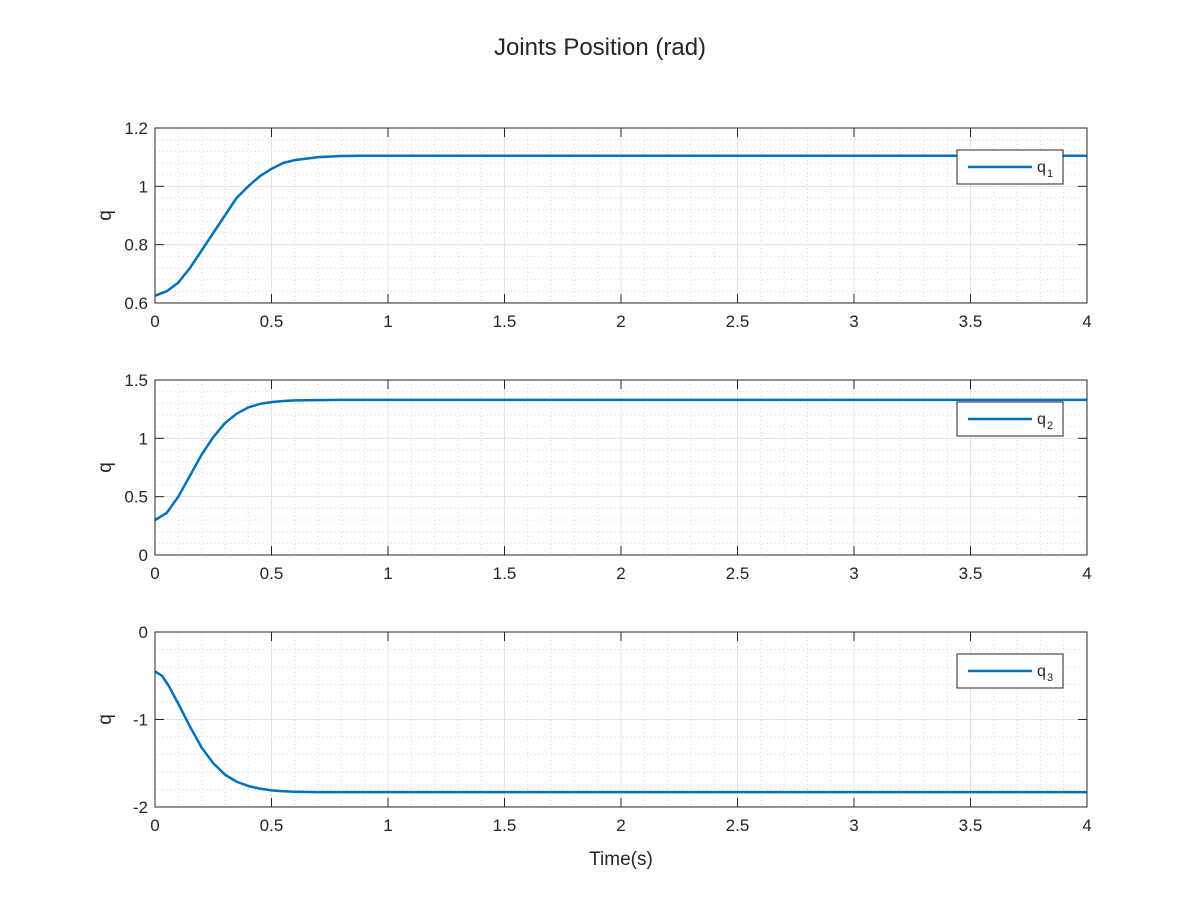 The width and height of the screenshot is (1200, 900). Describe the element at coordinates (136, 245) in the screenshot. I see `y-tick-label: 0.8` at that location.